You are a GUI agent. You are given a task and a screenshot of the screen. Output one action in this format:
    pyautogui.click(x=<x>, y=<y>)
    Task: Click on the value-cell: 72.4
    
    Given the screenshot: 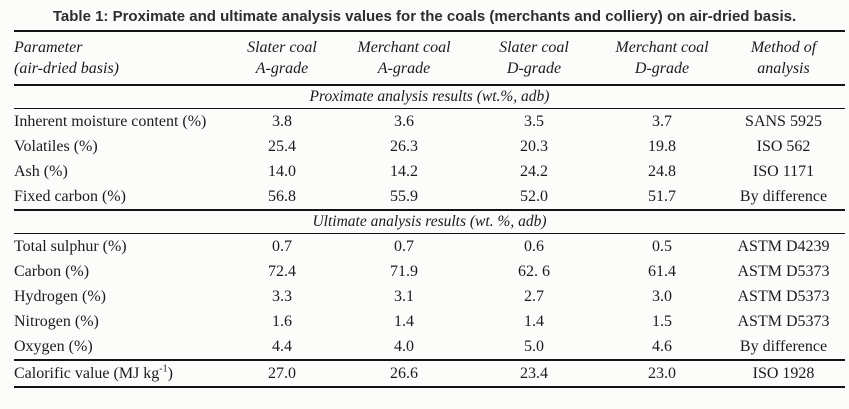 What is the action you would take?
    pyautogui.click(x=282, y=271)
    